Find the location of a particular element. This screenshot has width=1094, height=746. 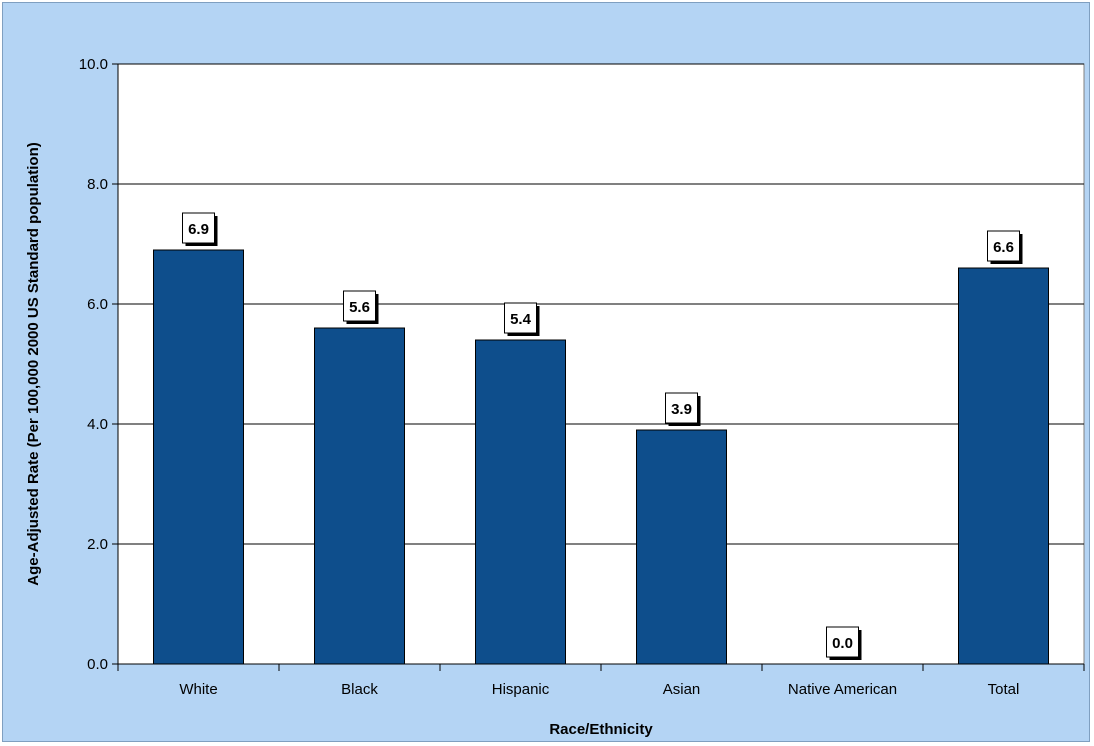

data-label-text: 0.0 is located at coordinates (842, 643).